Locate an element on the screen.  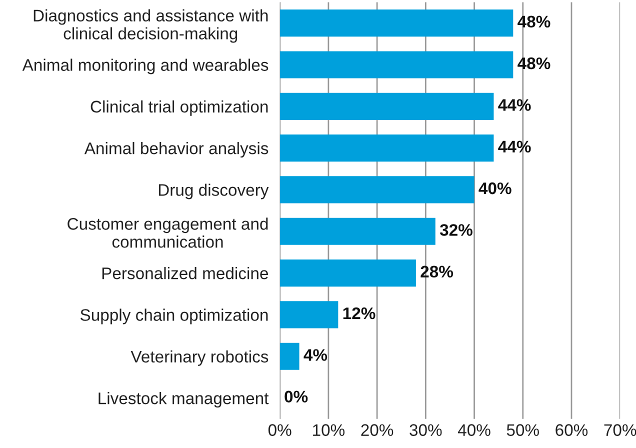
x-tick-label: 60% is located at coordinates (572, 430).